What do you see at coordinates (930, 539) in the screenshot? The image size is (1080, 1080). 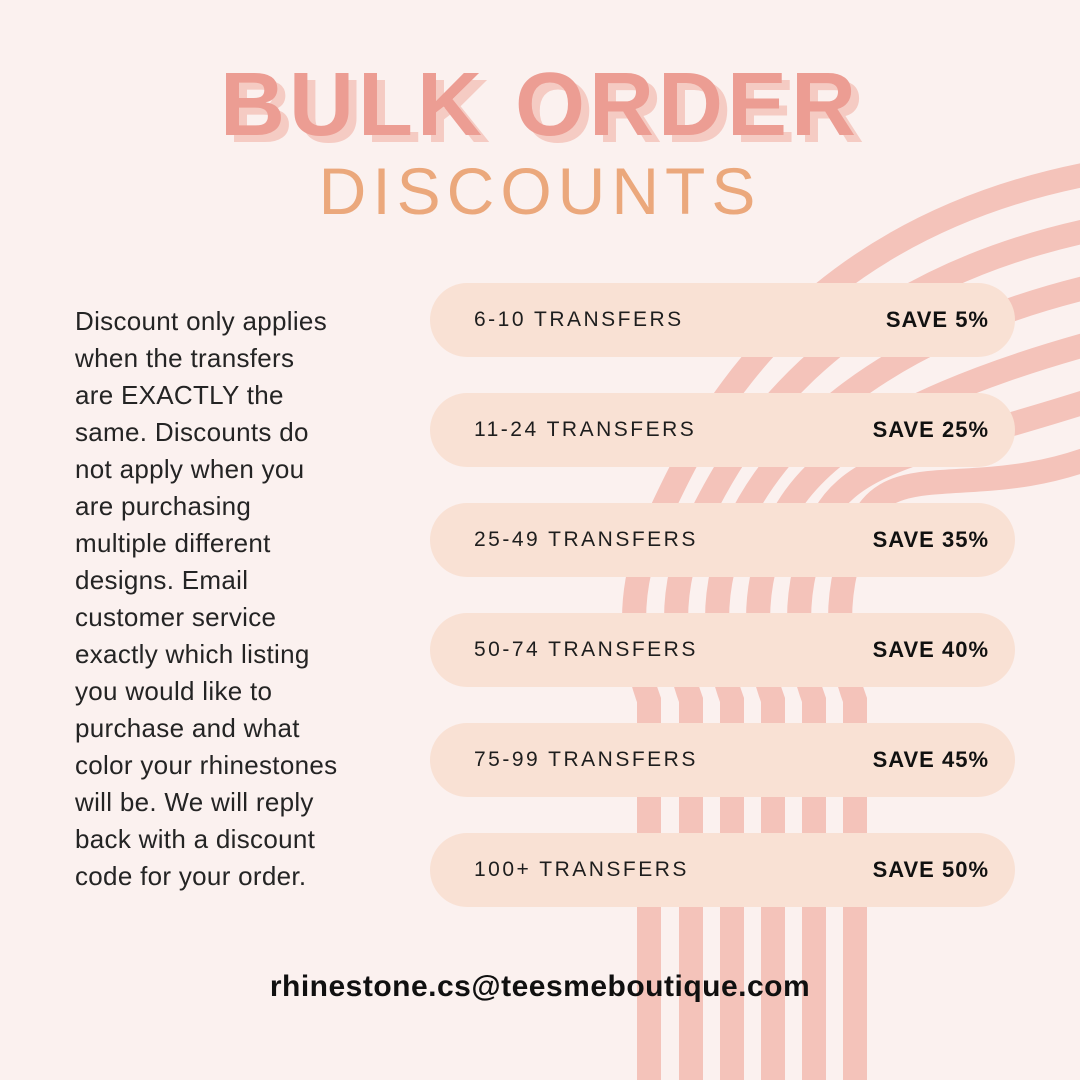 I see `discount-save-badge: SAVE 35%` at bounding box center [930, 539].